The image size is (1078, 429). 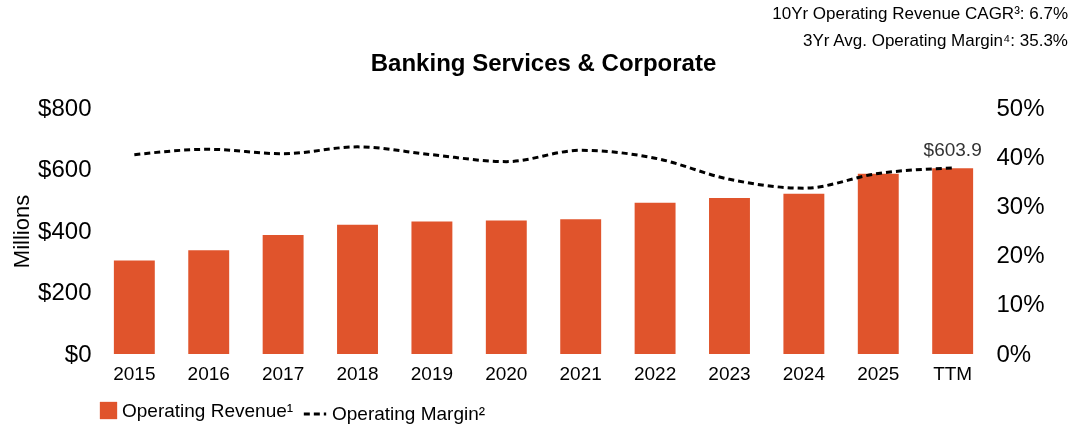 I want to click on x-tick-label: 2022, so click(x=655, y=373).